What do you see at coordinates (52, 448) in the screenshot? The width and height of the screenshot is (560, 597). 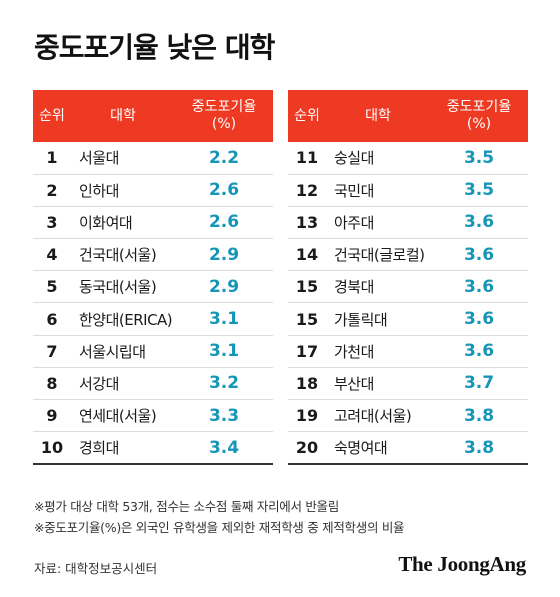 I see `rank-cell: 10` at bounding box center [52, 448].